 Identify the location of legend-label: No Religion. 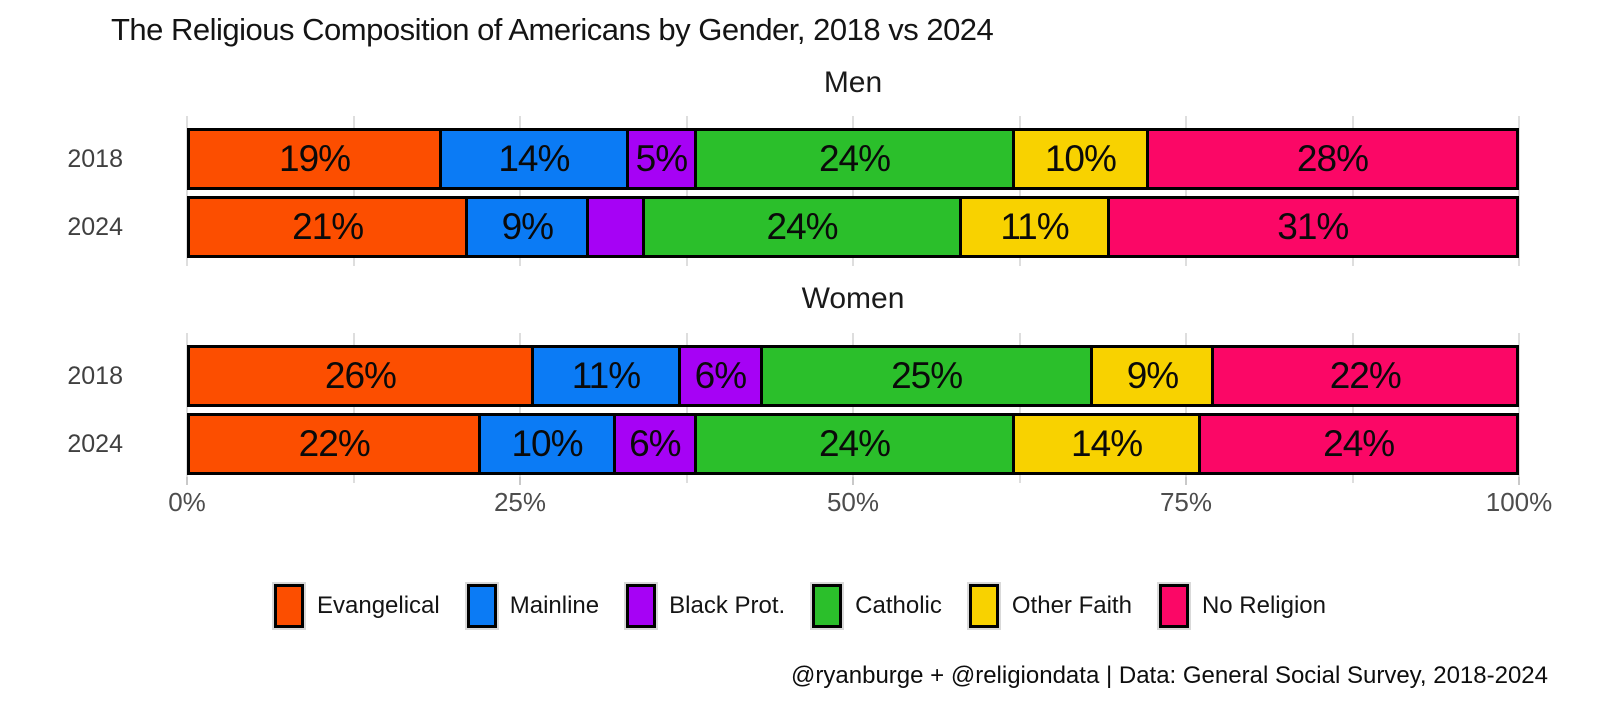
(1264, 605).